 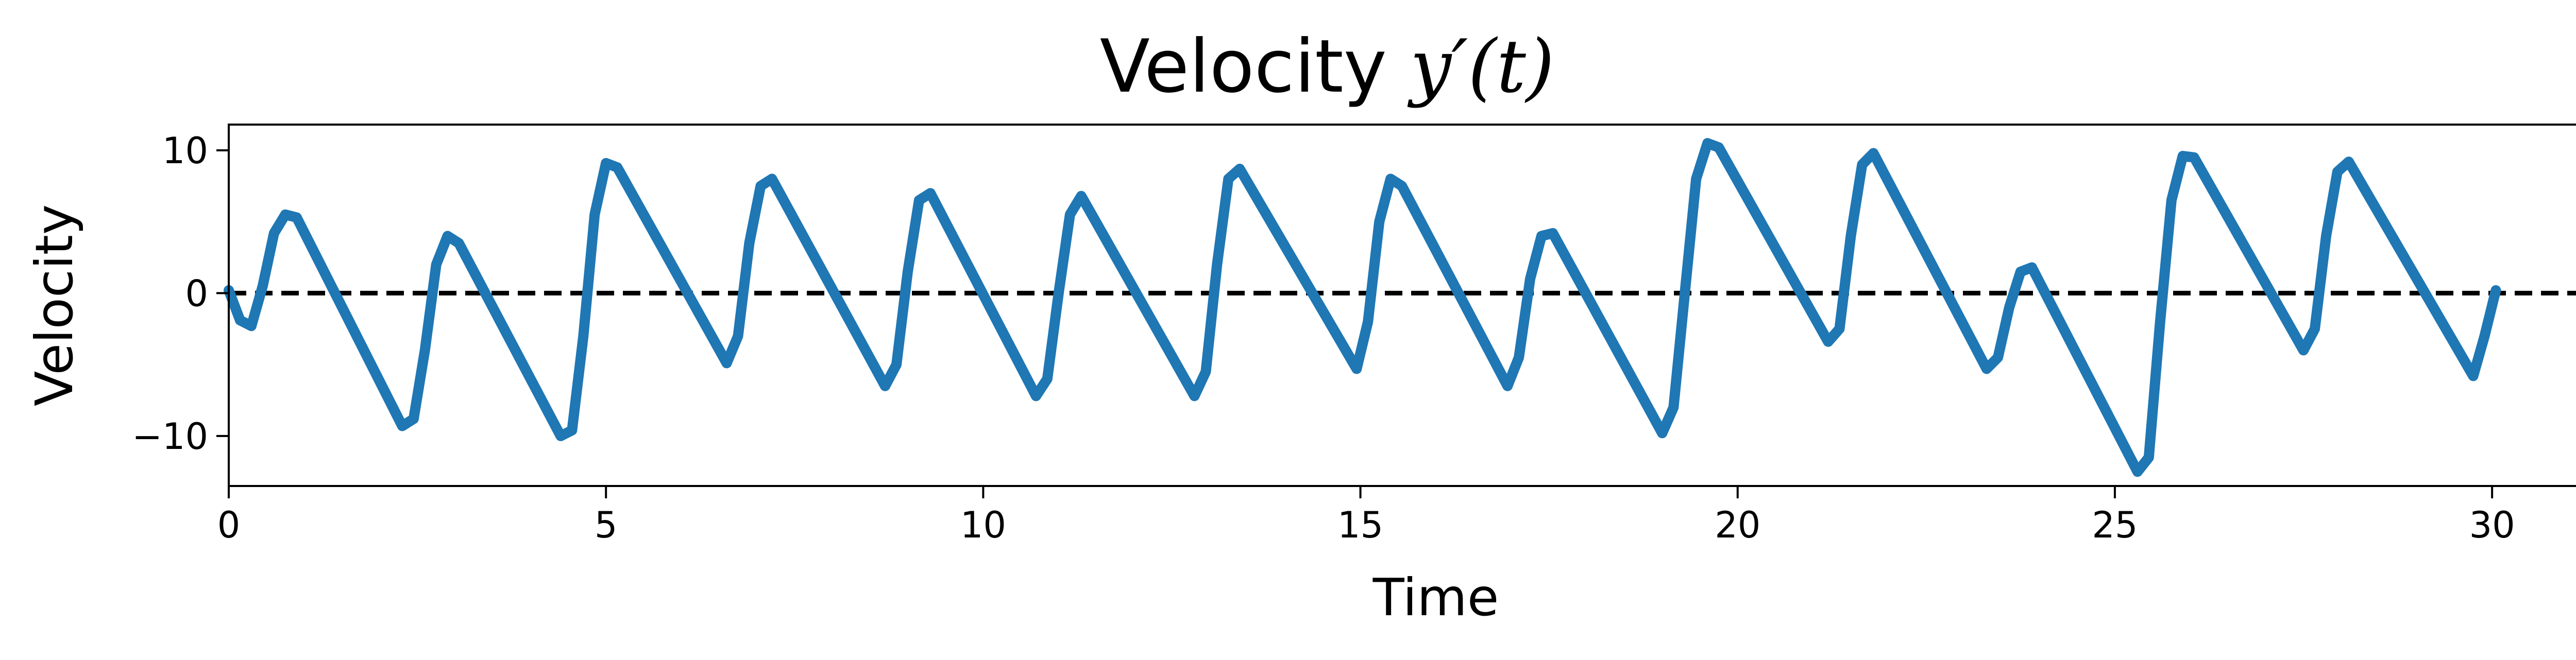 I want to click on x-tick-label: 5, so click(x=606, y=525).